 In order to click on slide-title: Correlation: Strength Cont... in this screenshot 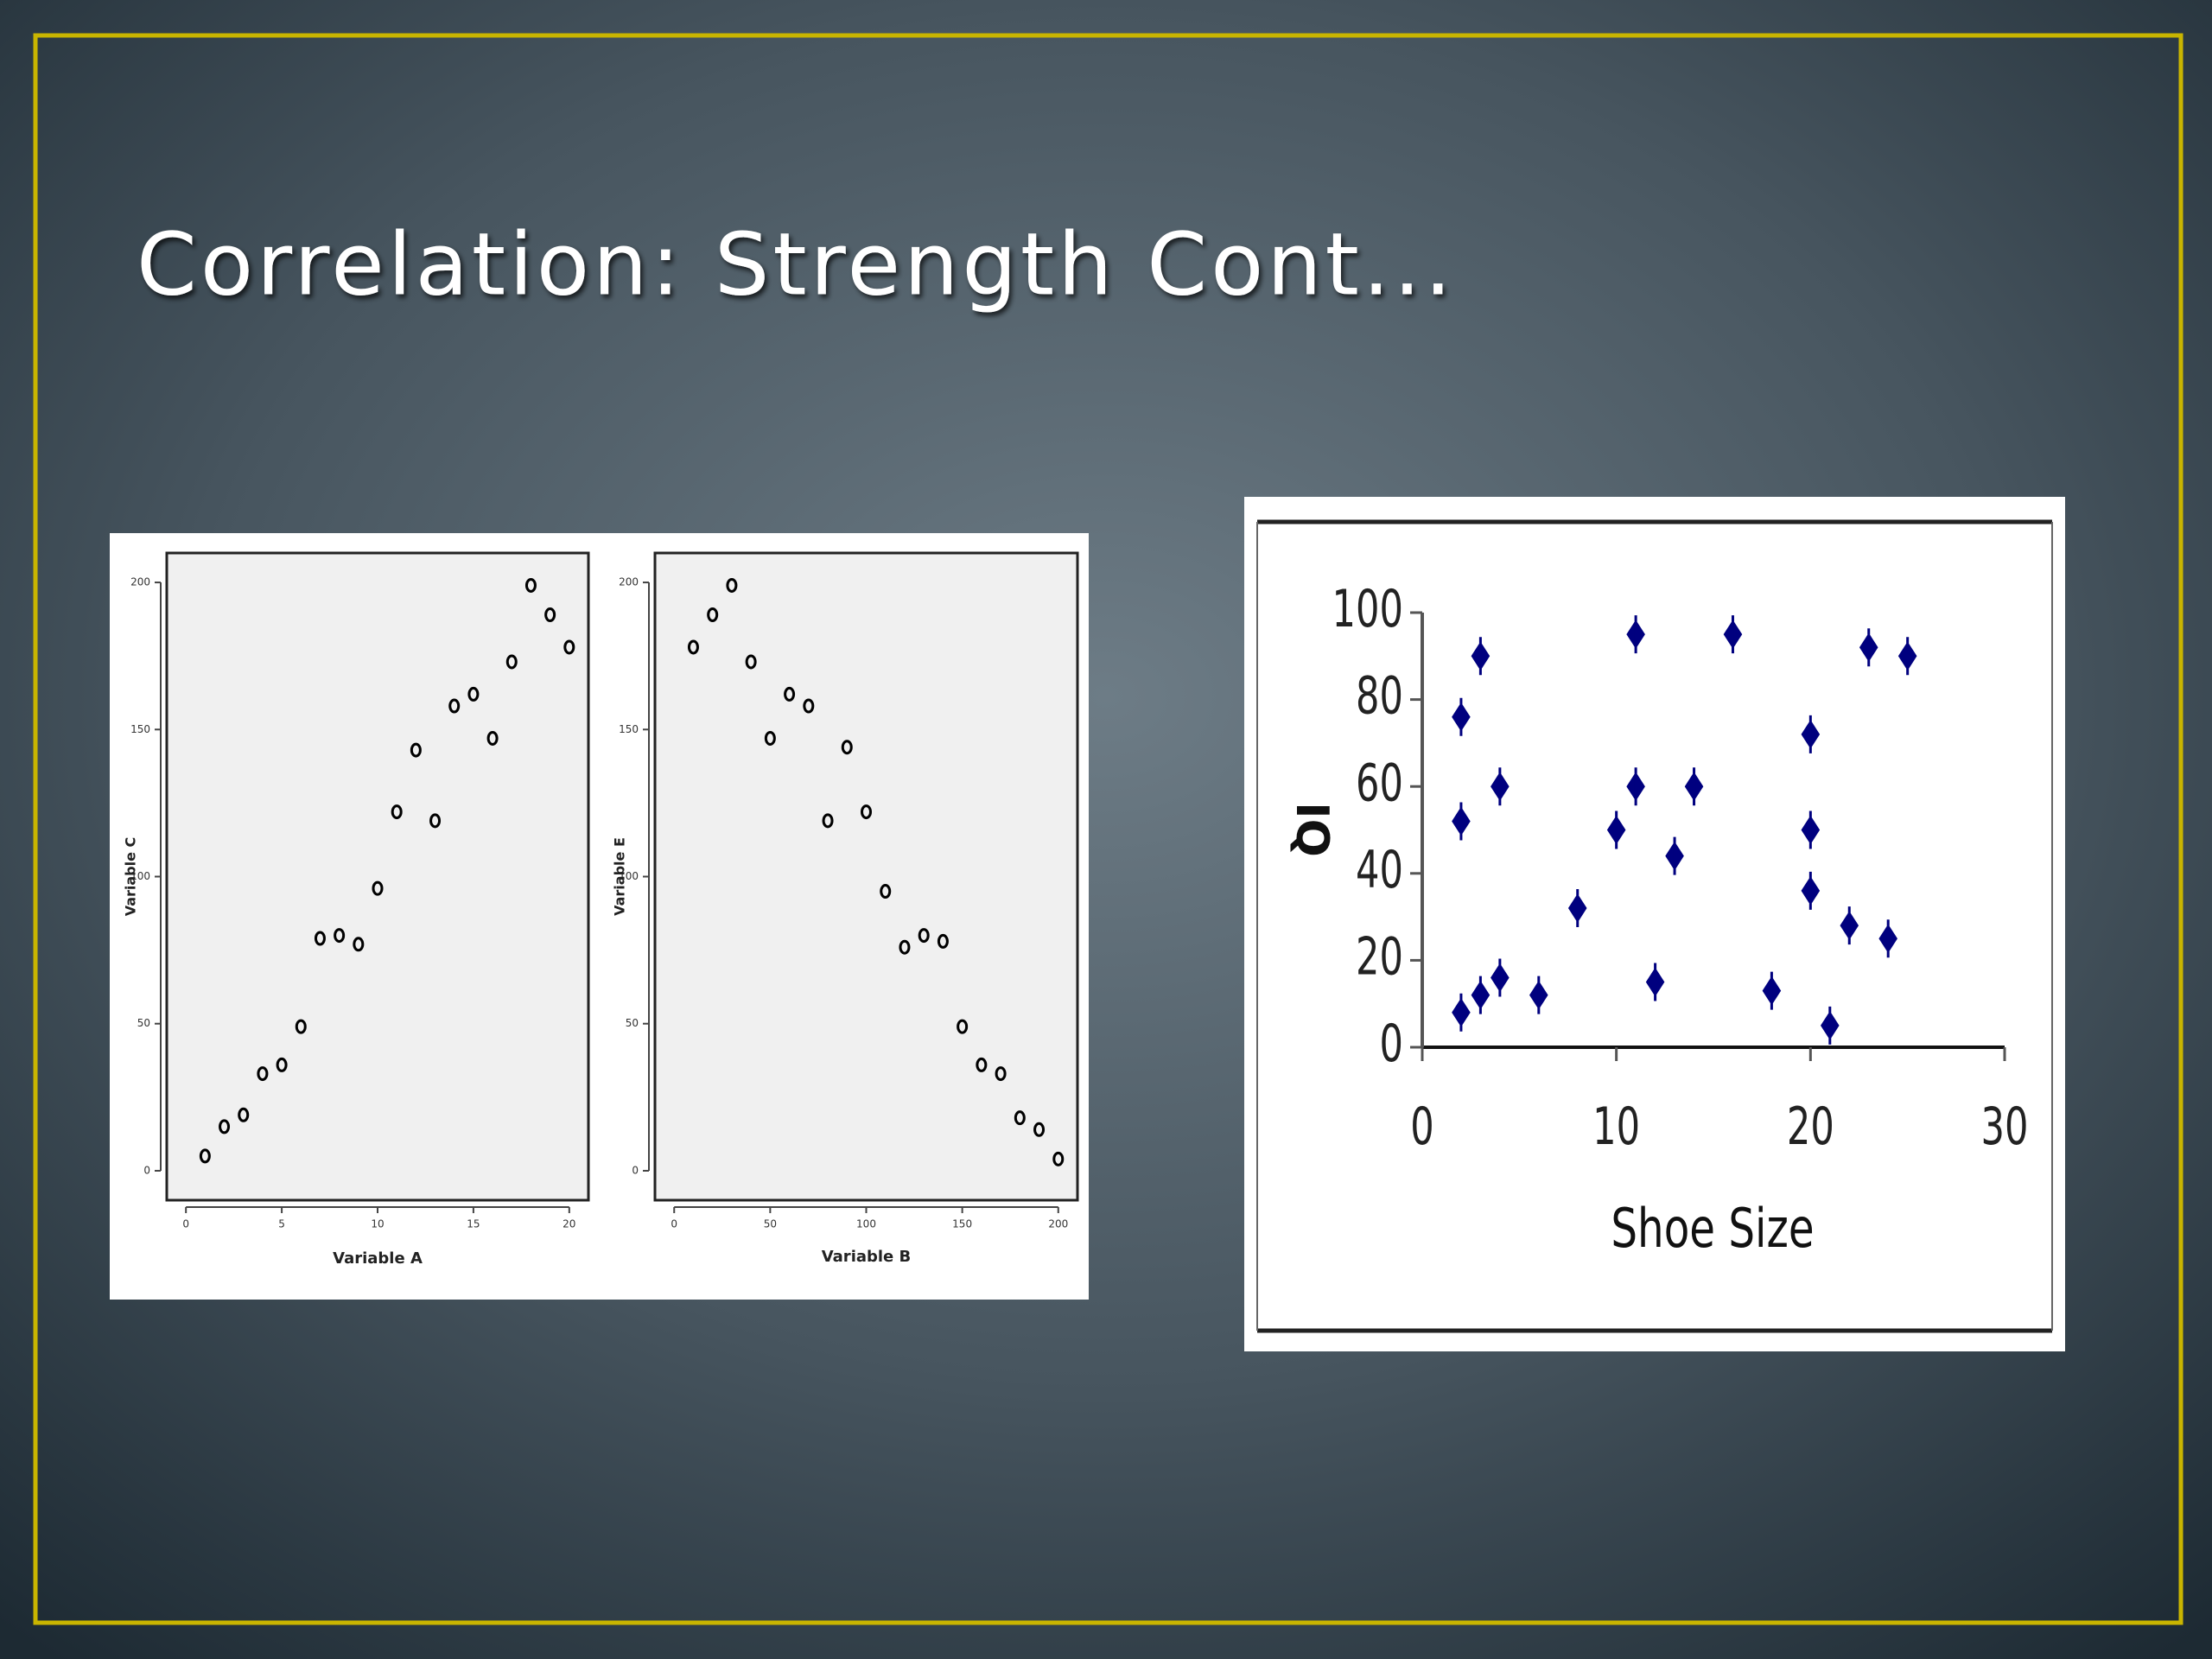, I will do `click(796, 264)`.